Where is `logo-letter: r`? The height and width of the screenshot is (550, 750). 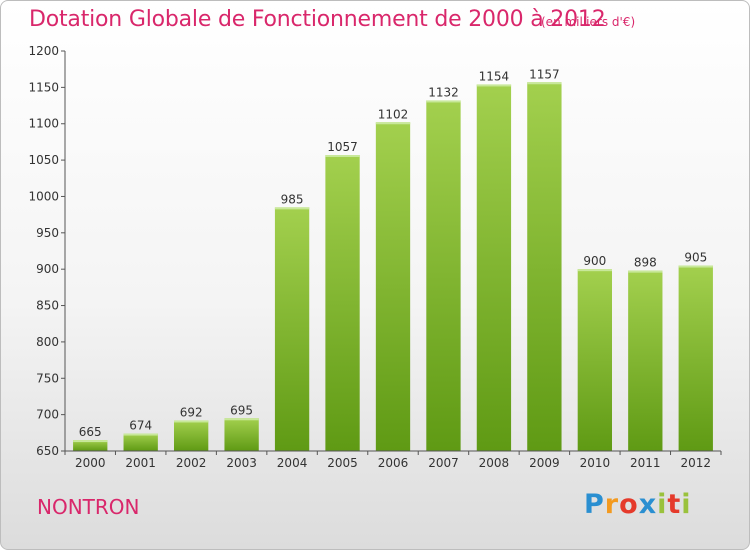 logo-letter: r is located at coordinates (612, 504).